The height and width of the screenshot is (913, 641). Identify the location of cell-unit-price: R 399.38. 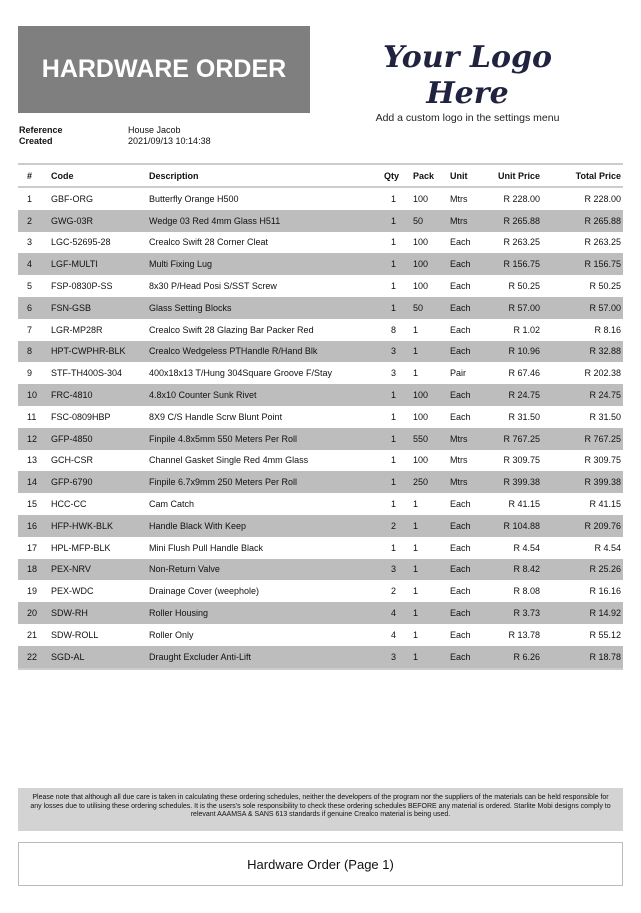
(521, 482).